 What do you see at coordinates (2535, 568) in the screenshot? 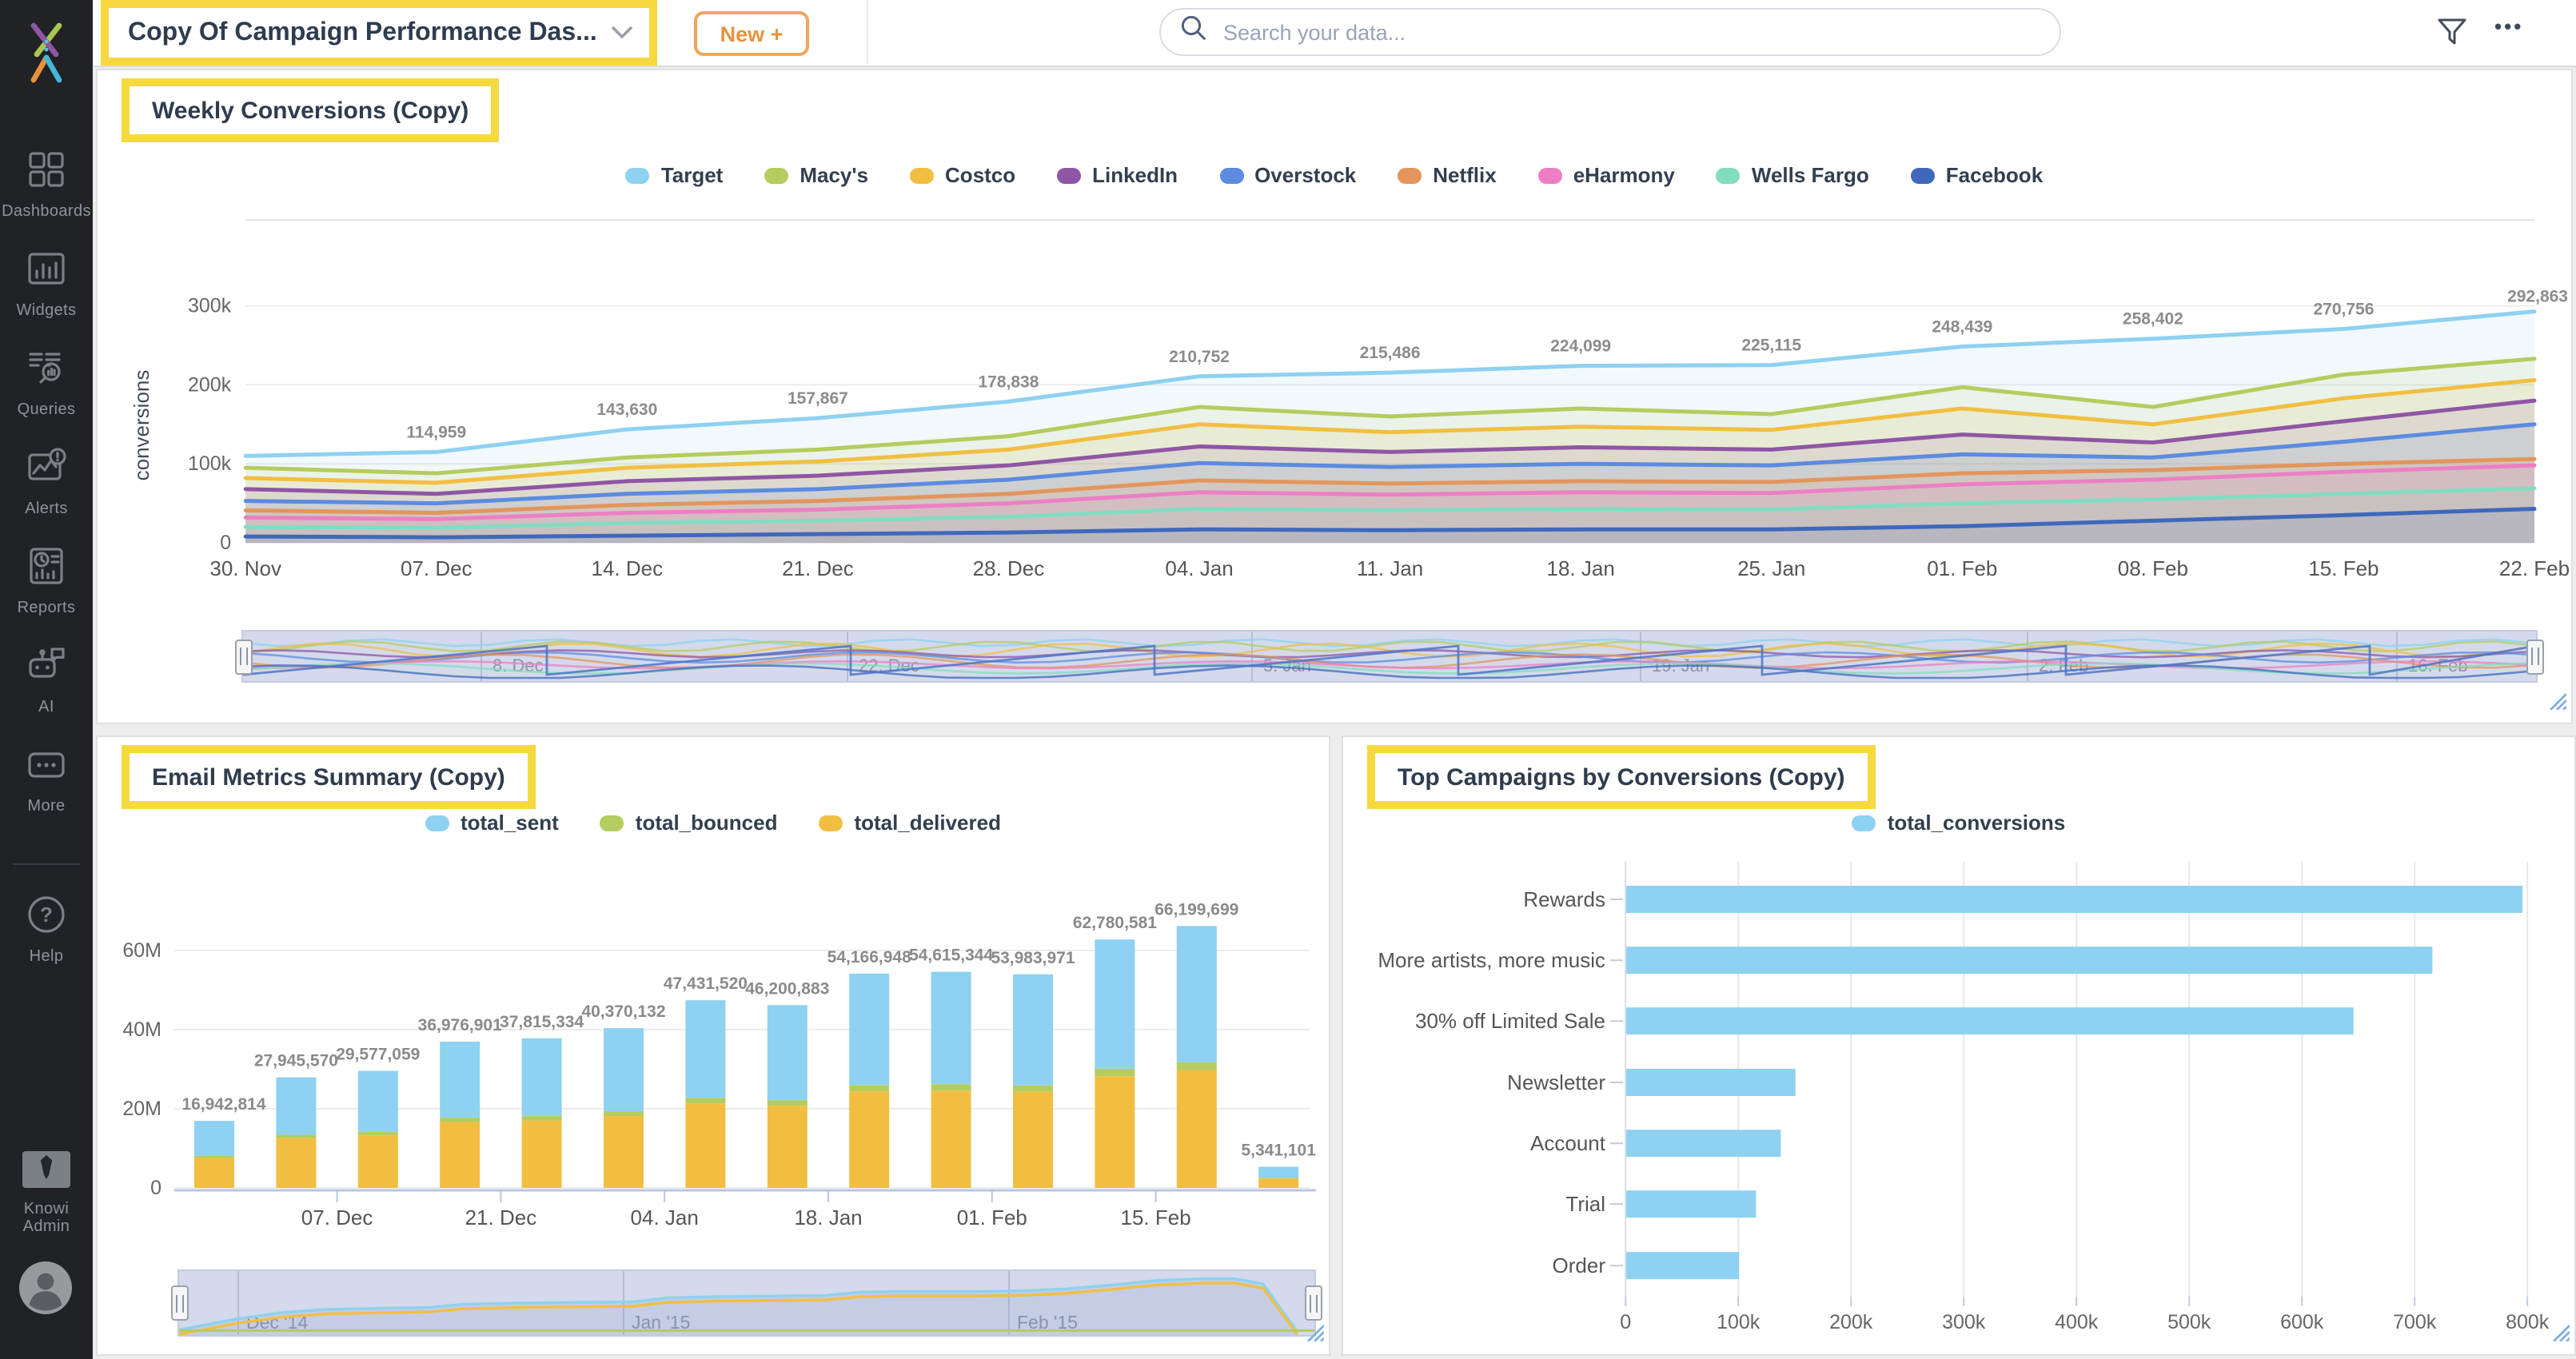
I see `x-tick-label: 22. Feb` at bounding box center [2535, 568].